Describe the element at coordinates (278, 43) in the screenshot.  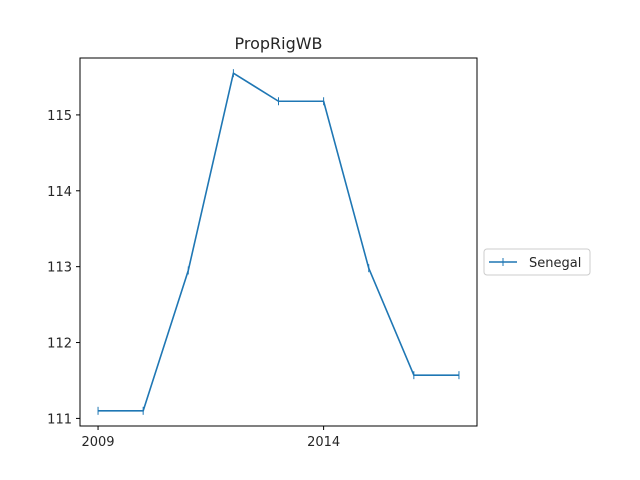
I see `chart-title: PropRigWB` at that location.